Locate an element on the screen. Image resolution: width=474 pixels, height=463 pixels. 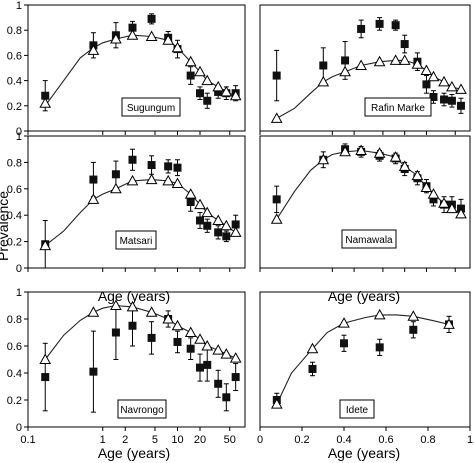
x-tick-label: 0.6 is located at coordinates (385, 440).